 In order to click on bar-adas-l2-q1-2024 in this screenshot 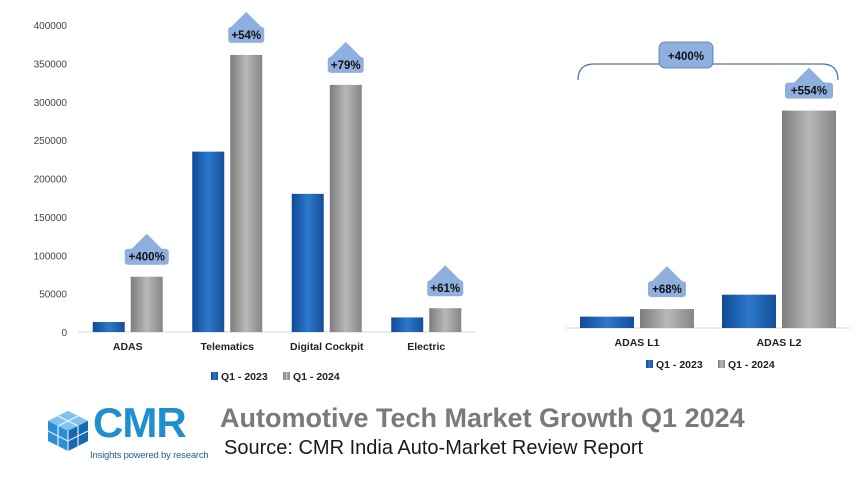, I will do `click(809, 219)`.